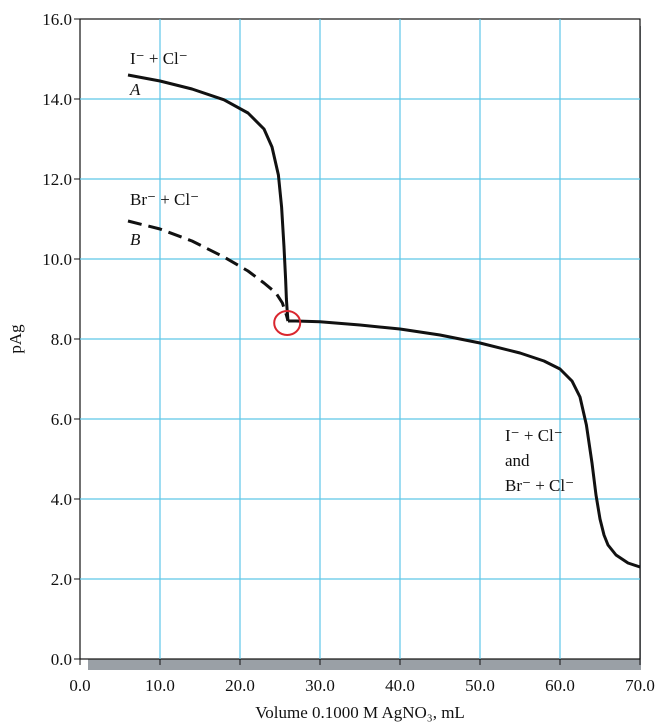 The height and width of the screenshot is (727, 662). What do you see at coordinates (61, 499) in the screenshot?
I see `y-tick-label: 4.0` at bounding box center [61, 499].